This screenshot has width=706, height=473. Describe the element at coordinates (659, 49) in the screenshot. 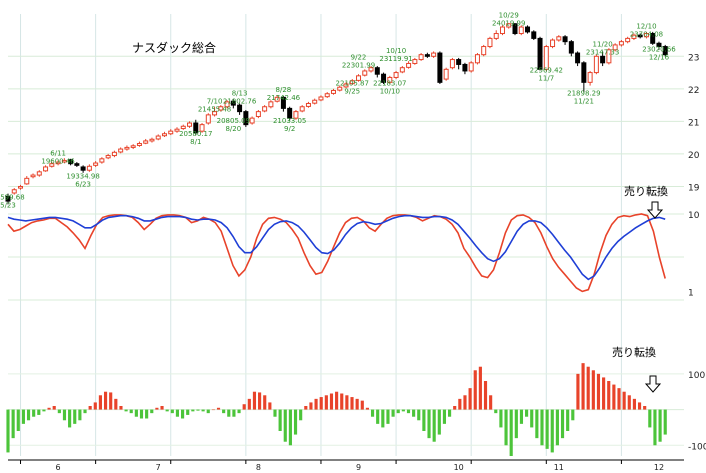

I see `price-annotation: 23020.66` at that location.